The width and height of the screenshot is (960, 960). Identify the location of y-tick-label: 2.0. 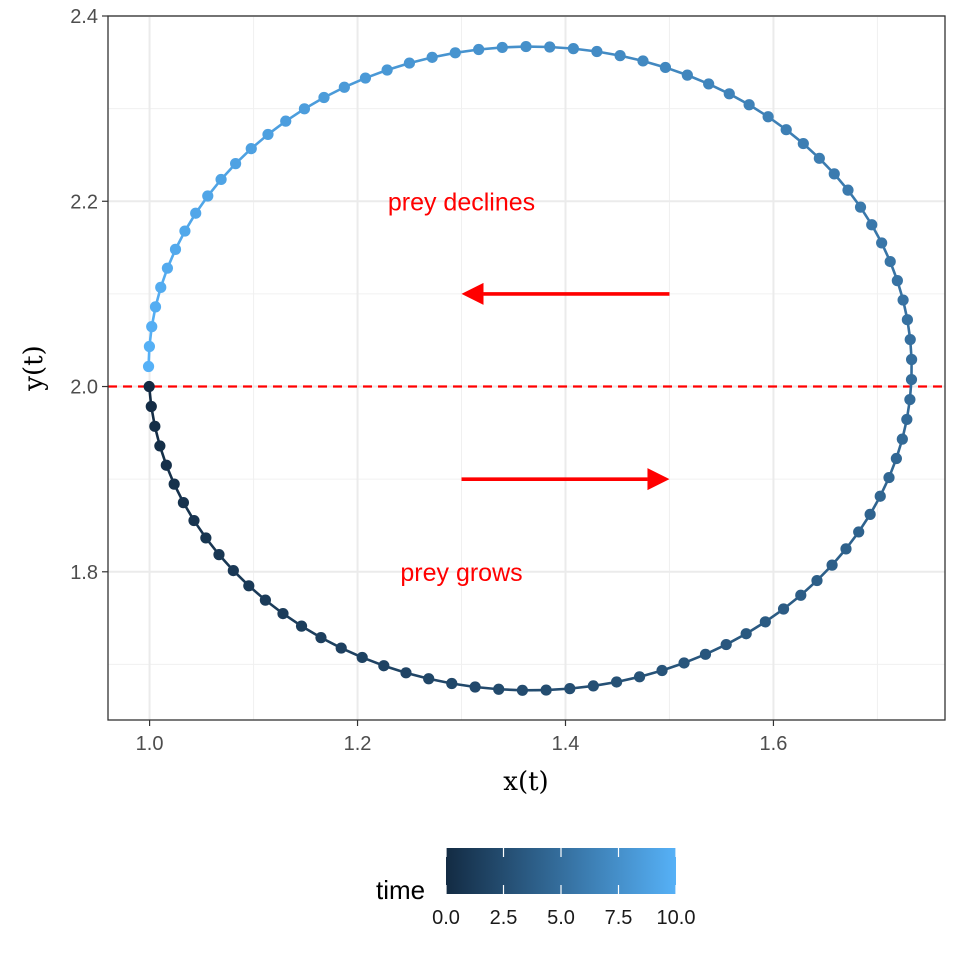
(84, 388).